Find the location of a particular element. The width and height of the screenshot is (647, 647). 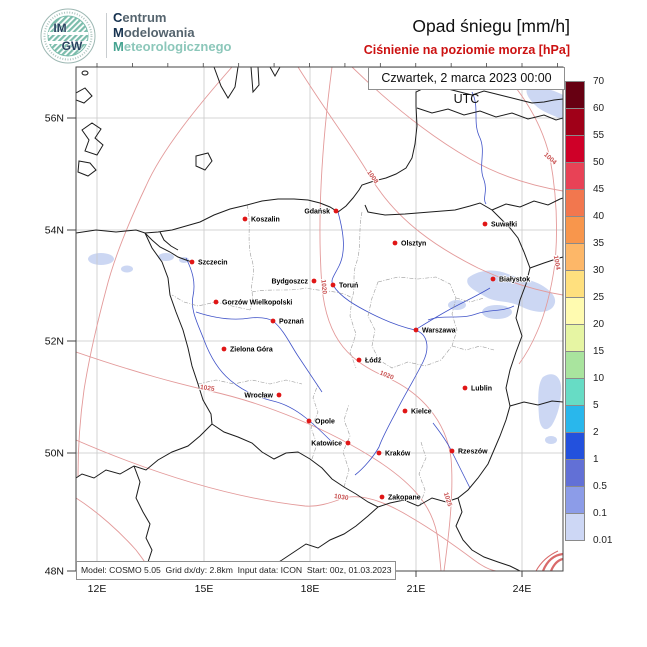

city-label: Szczecin is located at coordinates (213, 263).